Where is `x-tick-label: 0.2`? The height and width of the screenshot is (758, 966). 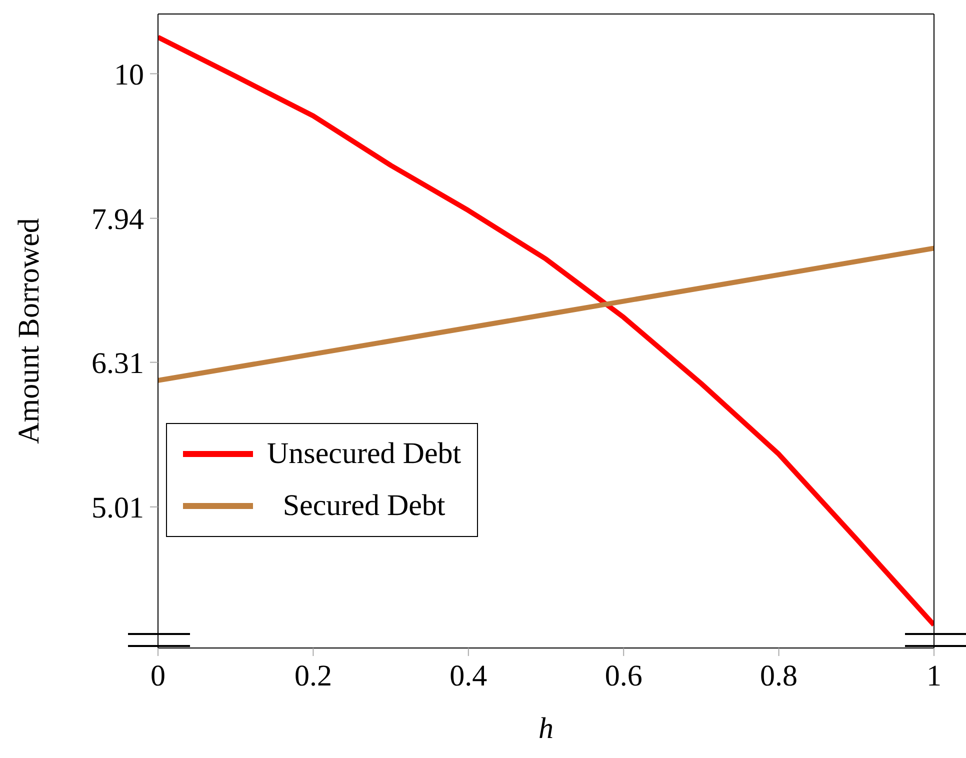 x-tick-label: 0.2 is located at coordinates (313, 675).